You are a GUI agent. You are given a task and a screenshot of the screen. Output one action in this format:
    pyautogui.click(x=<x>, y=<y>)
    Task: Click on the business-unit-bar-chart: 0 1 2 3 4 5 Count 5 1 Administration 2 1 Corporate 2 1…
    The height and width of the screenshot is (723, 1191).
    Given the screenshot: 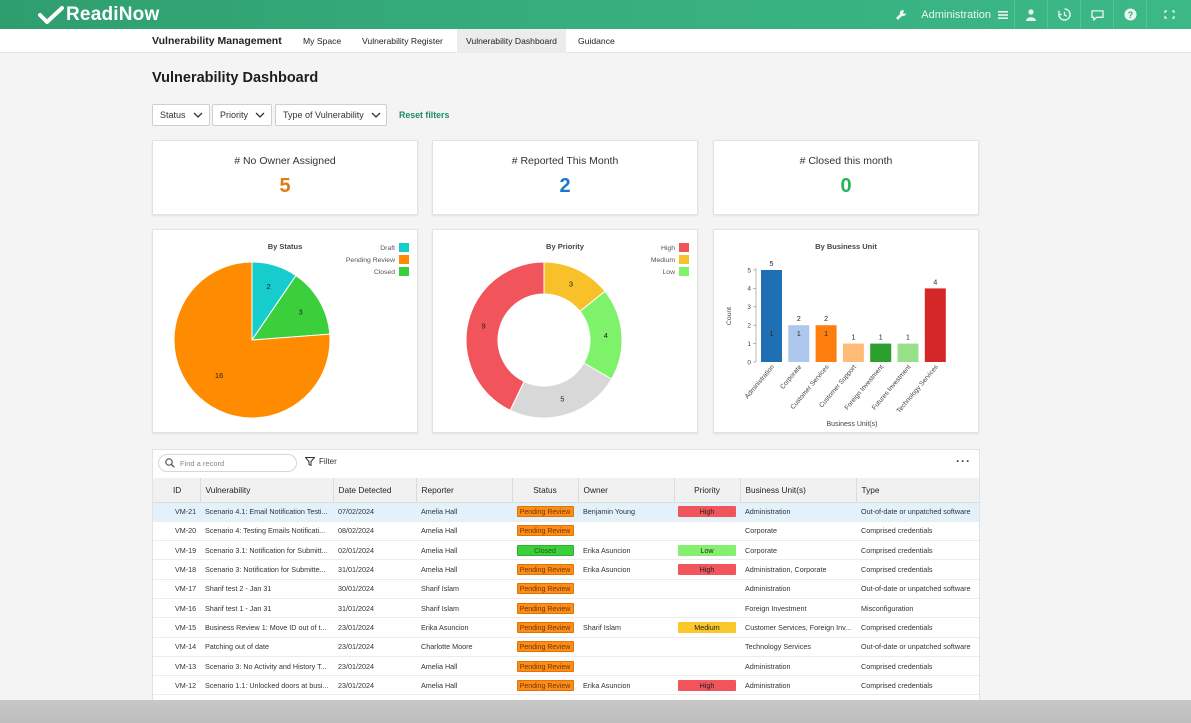 What is the action you would take?
    pyautogui.click(x=836, y=344)
    